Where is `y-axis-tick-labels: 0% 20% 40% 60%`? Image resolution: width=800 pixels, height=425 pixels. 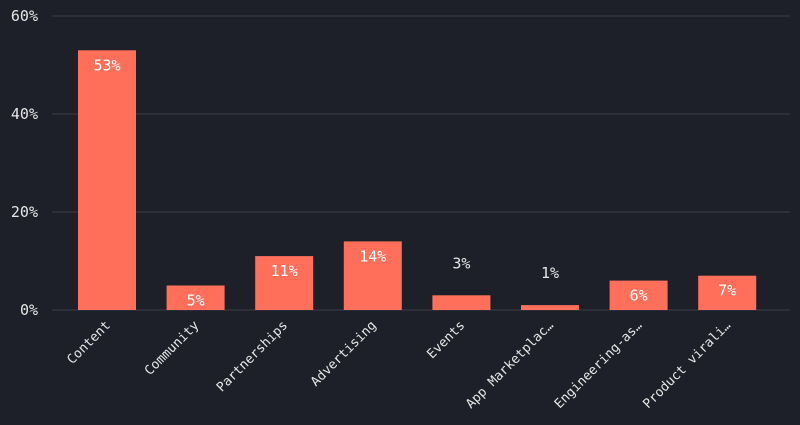 y-axis-tick-labels: 0% 20% 40% 60% is located at coordinates (24, 163).